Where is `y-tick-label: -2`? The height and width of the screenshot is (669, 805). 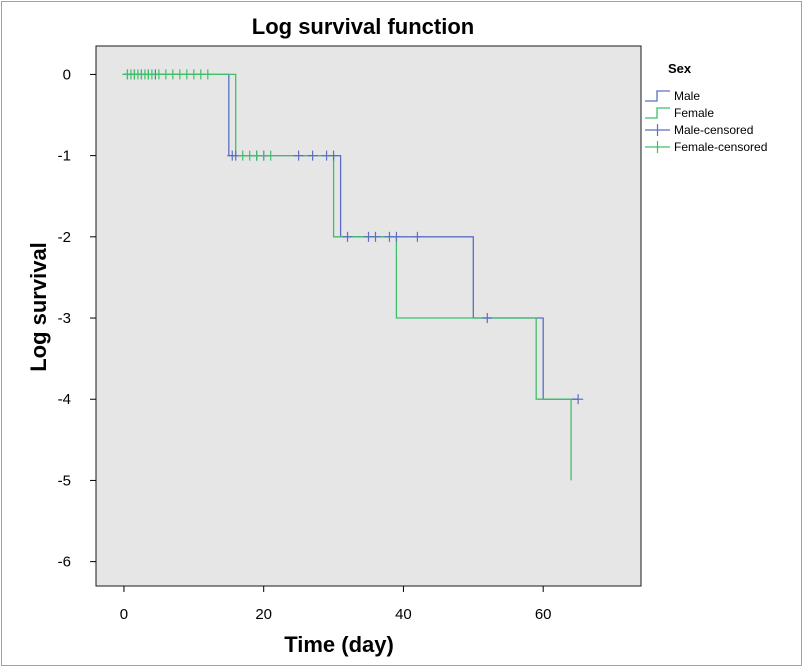
y-tick-label: -2 is located at coordinates (64, 237).